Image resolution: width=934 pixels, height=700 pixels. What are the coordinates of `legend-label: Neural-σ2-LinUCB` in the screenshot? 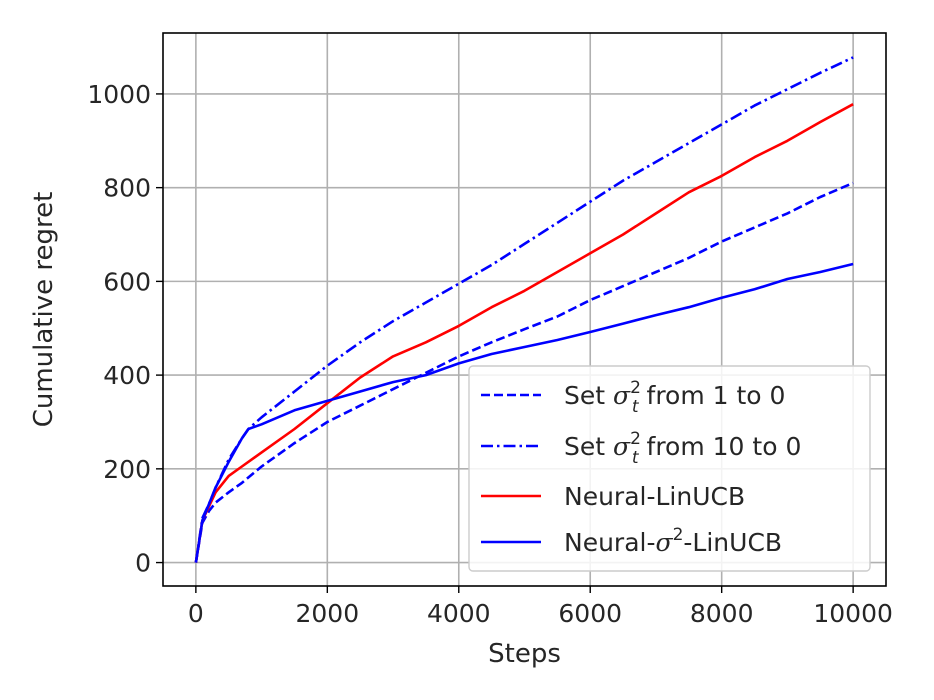 It's located at (673, 541).